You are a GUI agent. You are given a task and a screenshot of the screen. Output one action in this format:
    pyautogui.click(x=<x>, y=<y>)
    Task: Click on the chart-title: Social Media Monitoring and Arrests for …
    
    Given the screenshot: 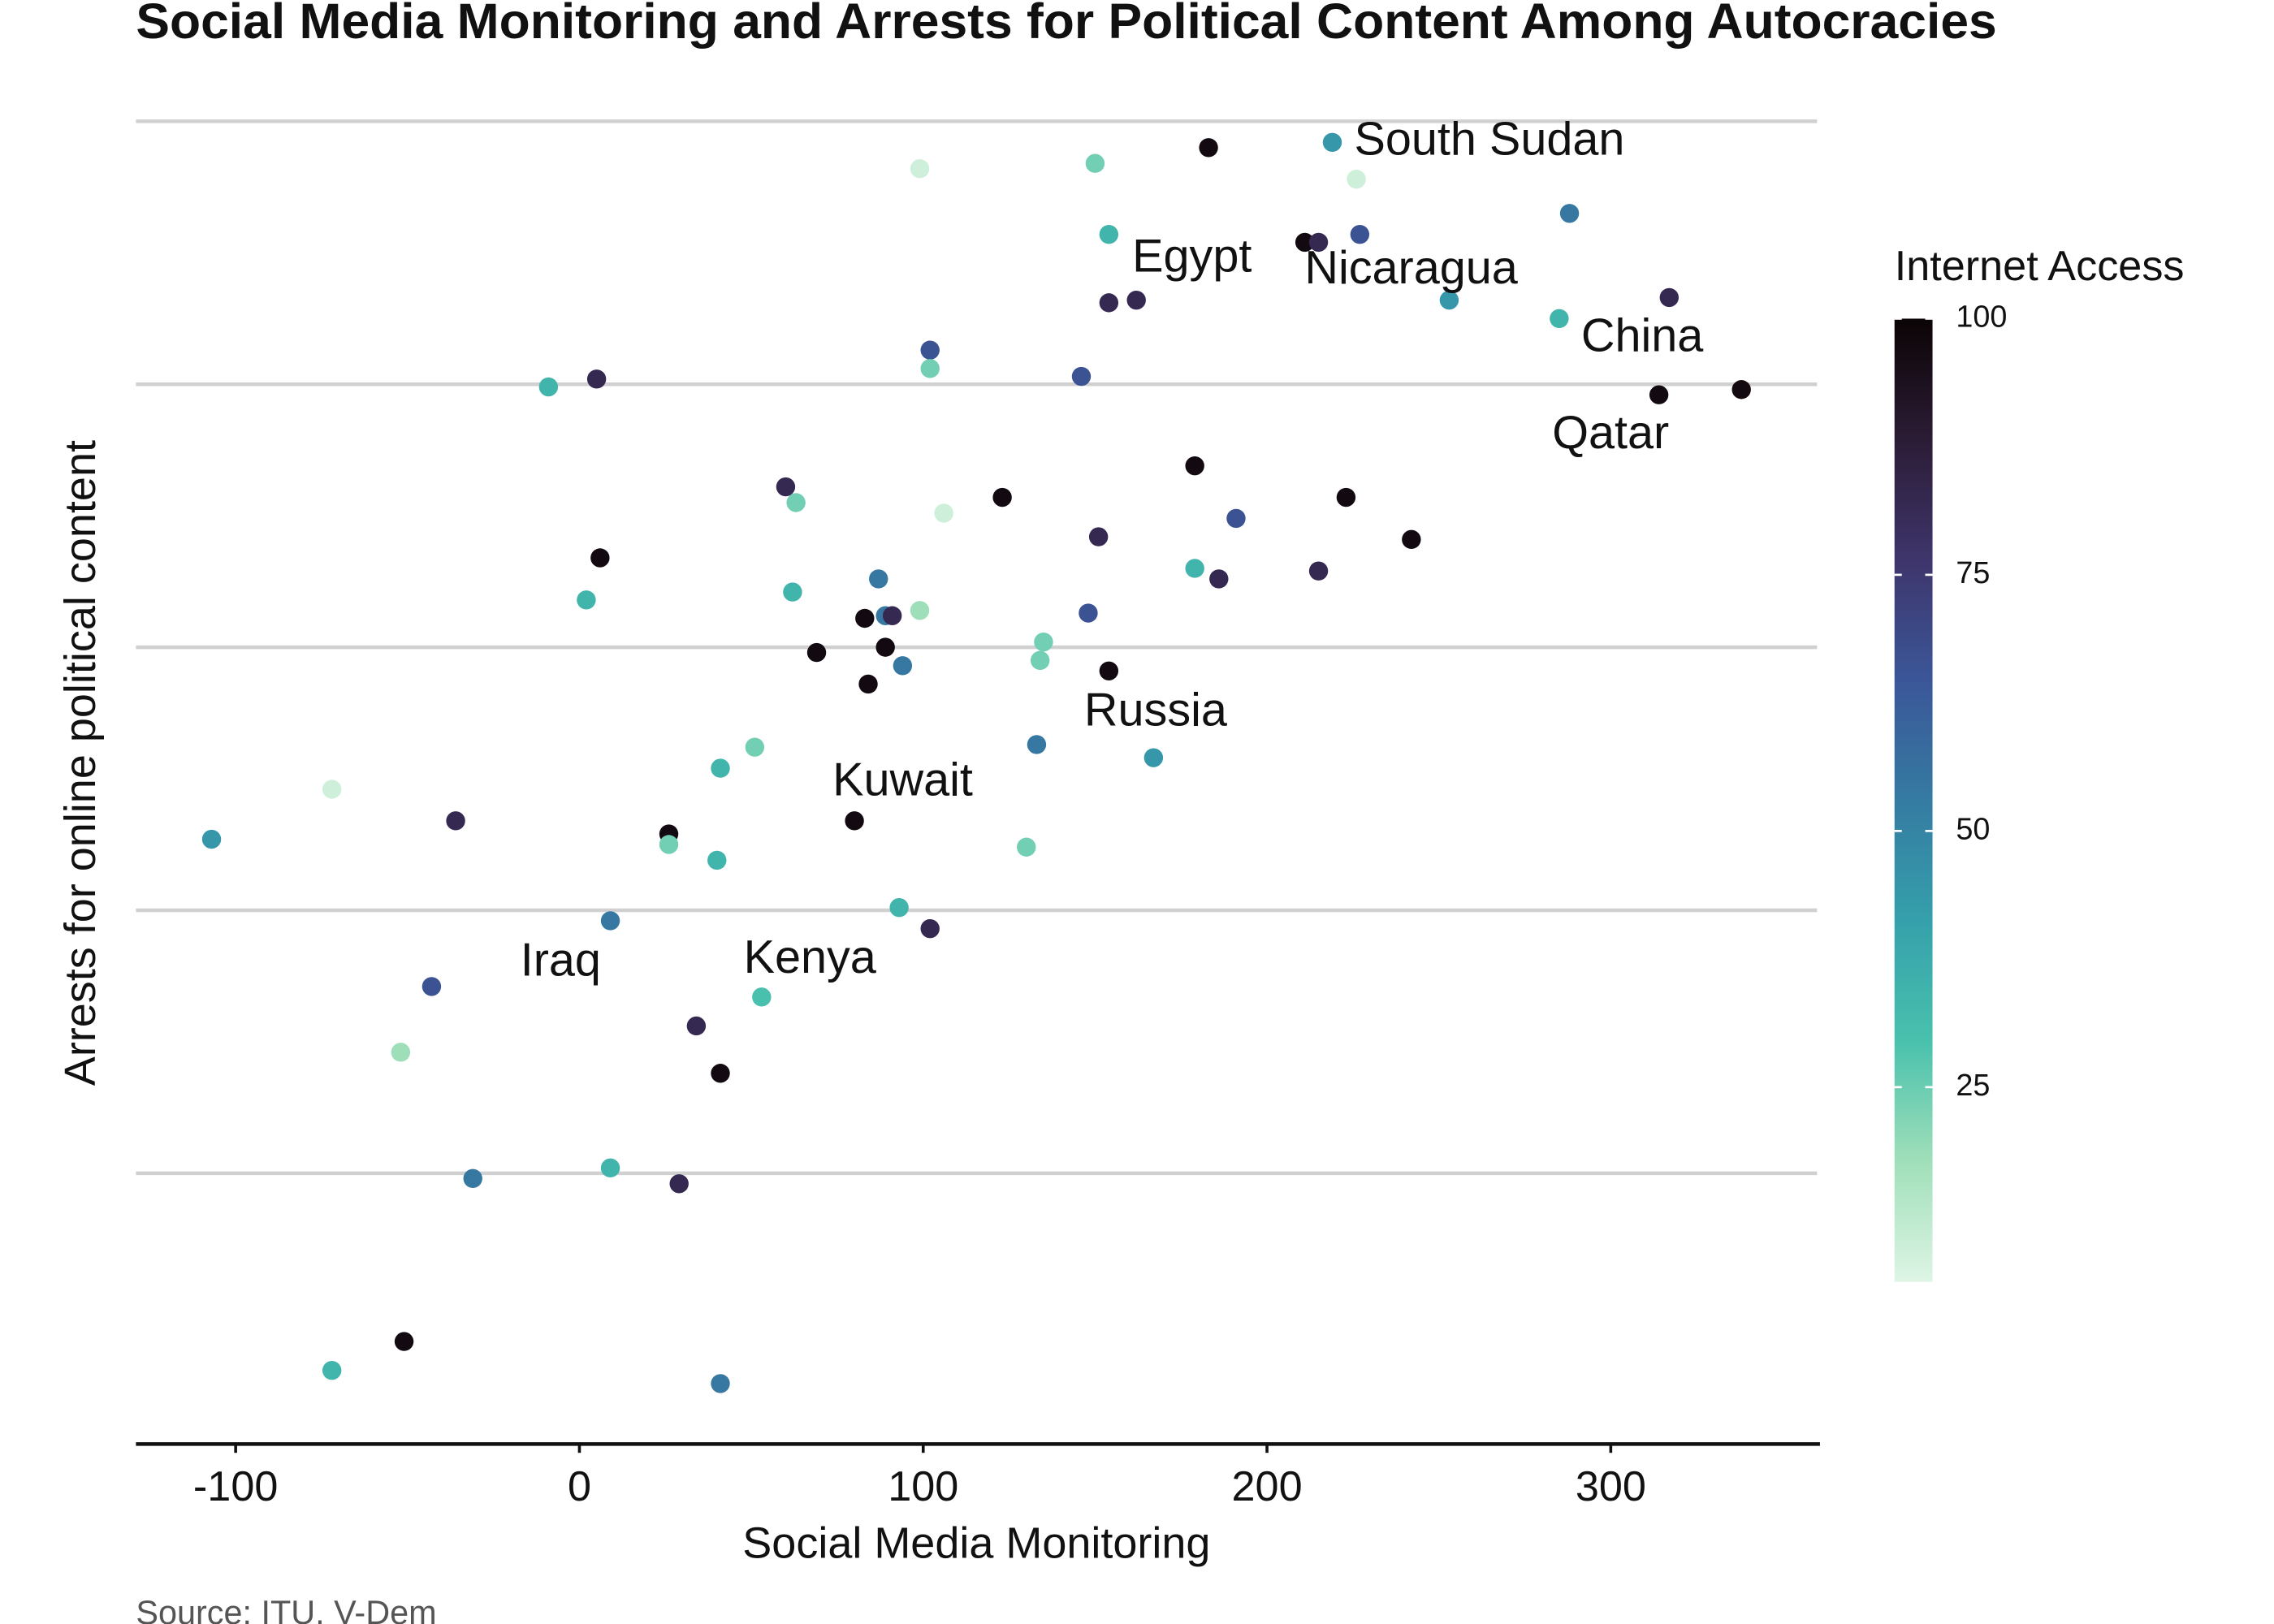 What is the action you would take?
    pyautogui.click(x=1066, y=24)
    